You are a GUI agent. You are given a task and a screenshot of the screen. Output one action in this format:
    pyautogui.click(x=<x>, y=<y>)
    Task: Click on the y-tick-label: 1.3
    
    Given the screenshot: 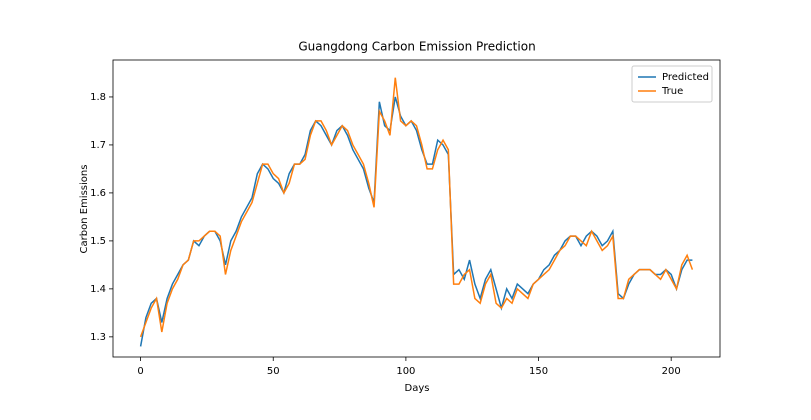 What is the action you would take?
    pyautogui.click(x=98, y=337)
    